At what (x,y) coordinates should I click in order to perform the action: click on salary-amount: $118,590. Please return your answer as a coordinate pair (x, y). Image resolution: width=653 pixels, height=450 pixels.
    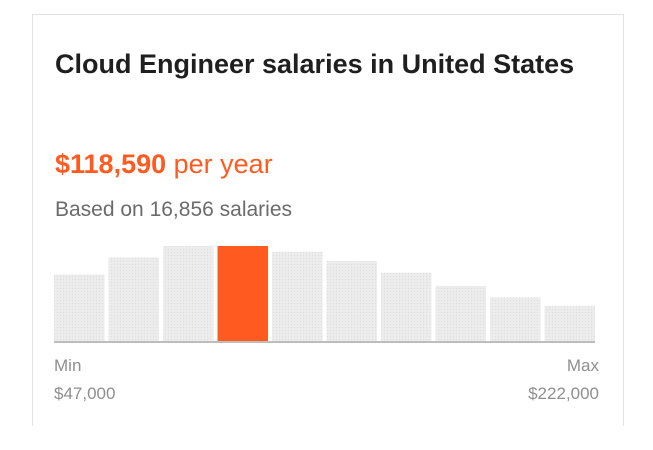
    Looking at the image, I should click on (111, 164).